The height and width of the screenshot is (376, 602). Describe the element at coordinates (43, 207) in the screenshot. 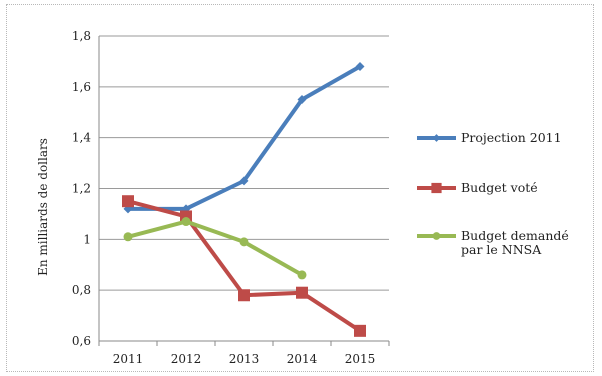

I see `y-axis-title: En milliards de dollars` at that location.